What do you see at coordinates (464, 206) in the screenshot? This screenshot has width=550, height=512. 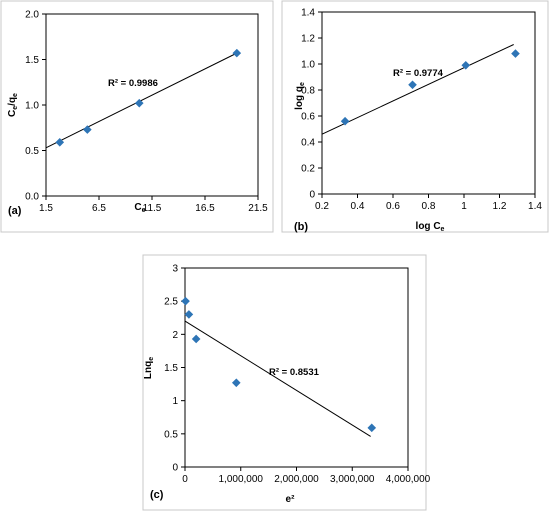 I see `x-tick-label: 1` at bounding box center [464, 206].